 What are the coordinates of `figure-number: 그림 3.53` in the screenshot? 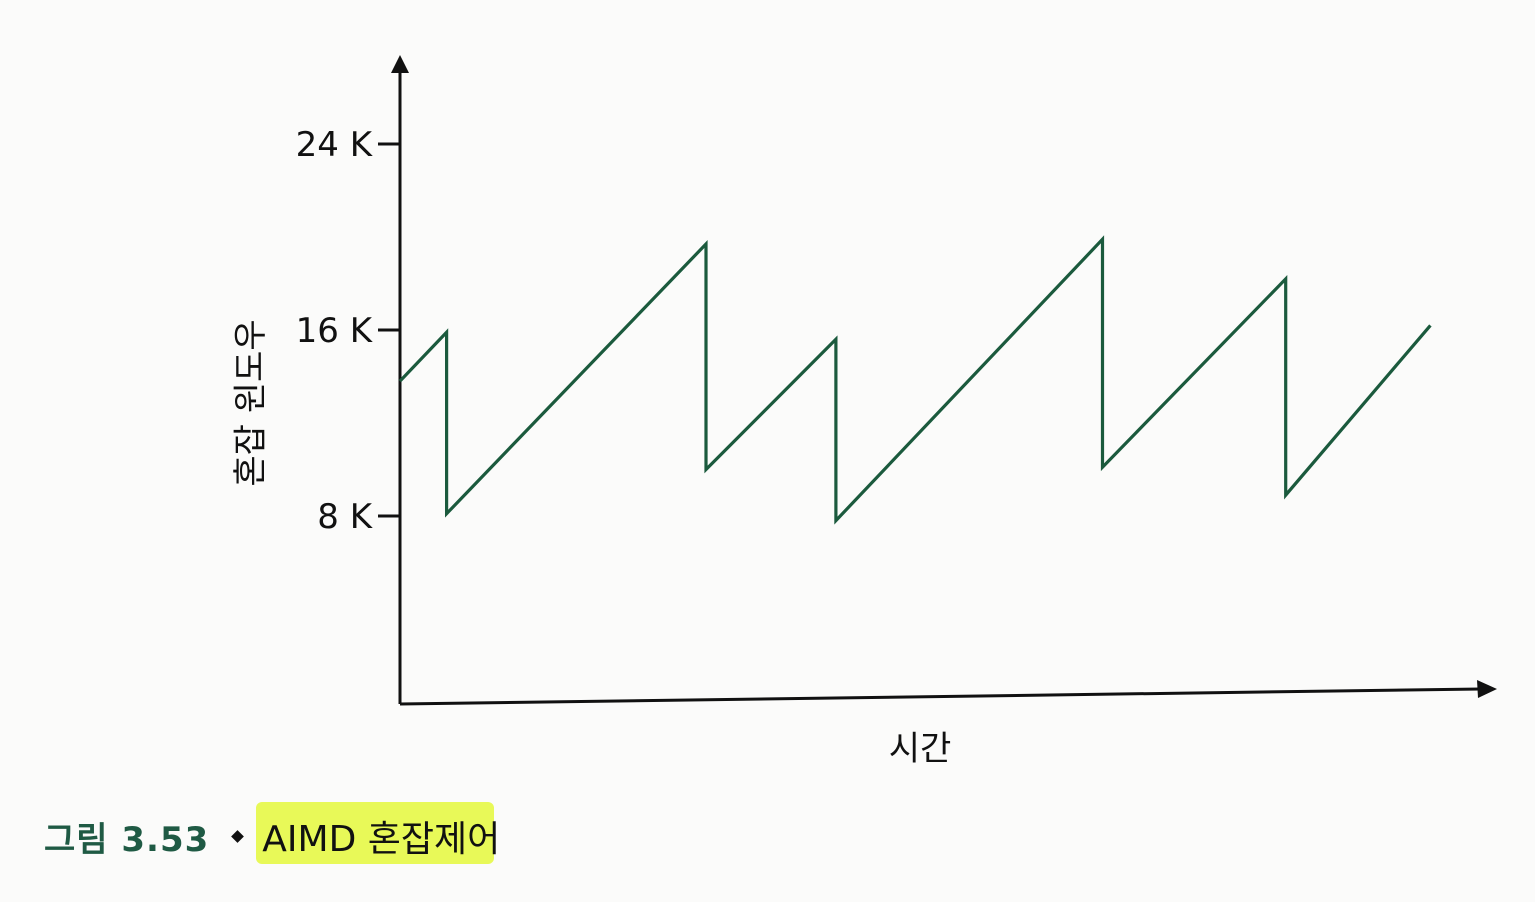 It's located at (127, 839).